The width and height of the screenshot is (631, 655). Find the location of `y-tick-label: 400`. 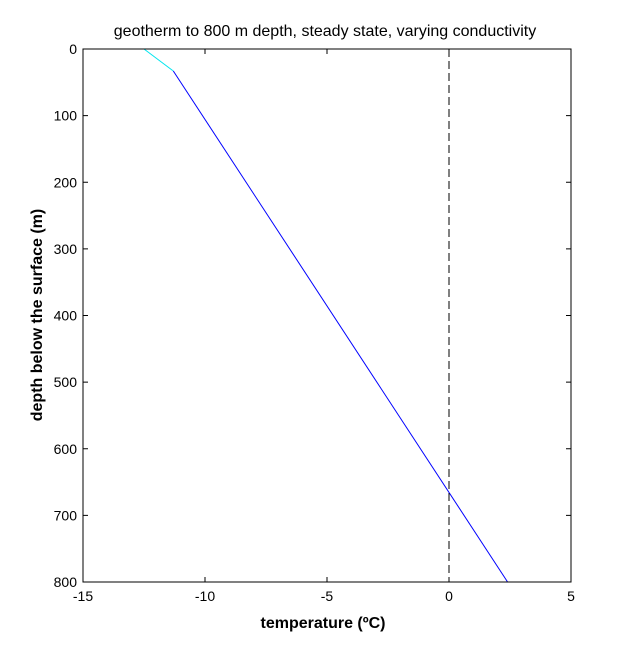

y-tick-label: 400 is located at coordinates (66, 316).